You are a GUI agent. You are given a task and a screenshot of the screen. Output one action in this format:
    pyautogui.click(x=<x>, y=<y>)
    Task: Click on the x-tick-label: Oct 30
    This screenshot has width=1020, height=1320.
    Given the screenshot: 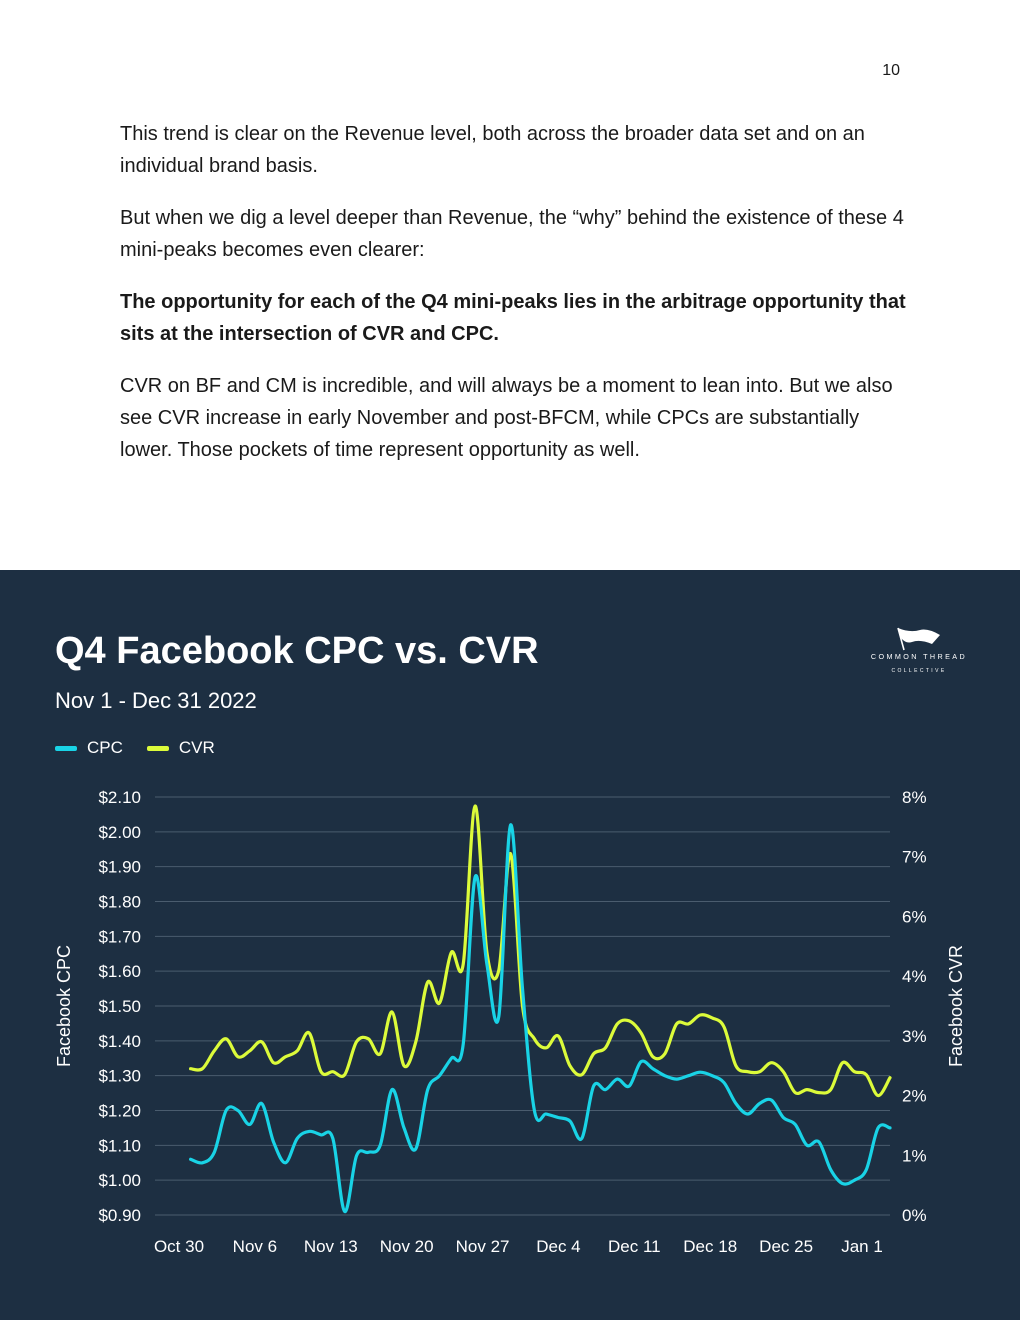 What is the action you would take?
    pyautogui.click(x=179, y=1246)
    